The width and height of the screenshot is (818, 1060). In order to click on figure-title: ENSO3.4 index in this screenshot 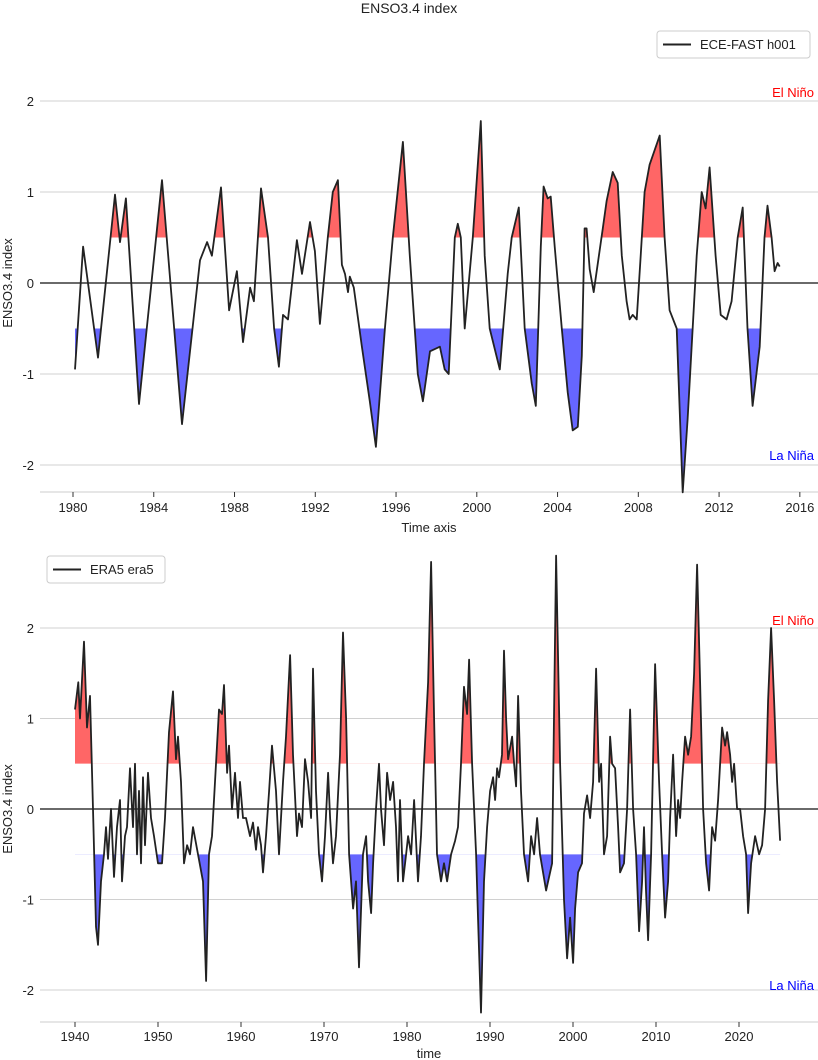, I will do `click(409, 8)`.